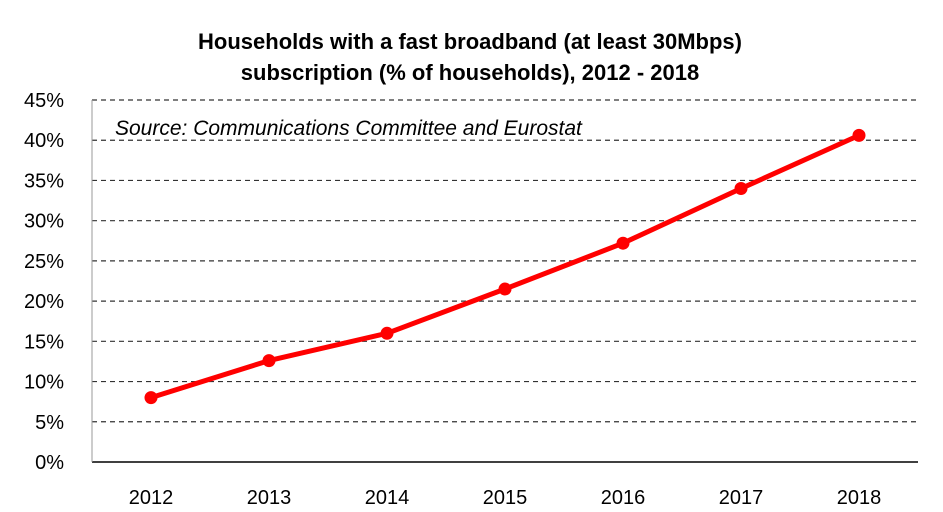 Image resolution: width=943 pixels, height=512 pixels. Describe the element at coordinates (623, 498) in the screenshot. I see `x-tick-label: 2016` at that location.